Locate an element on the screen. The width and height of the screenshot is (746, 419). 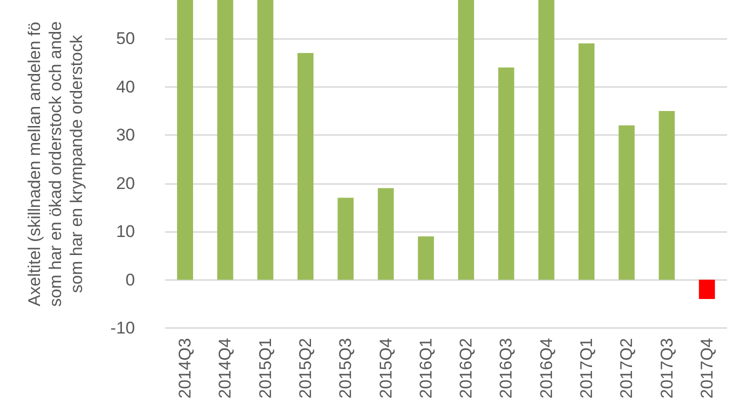
y-tick-label: 50 is located at coordinates (125, 38).